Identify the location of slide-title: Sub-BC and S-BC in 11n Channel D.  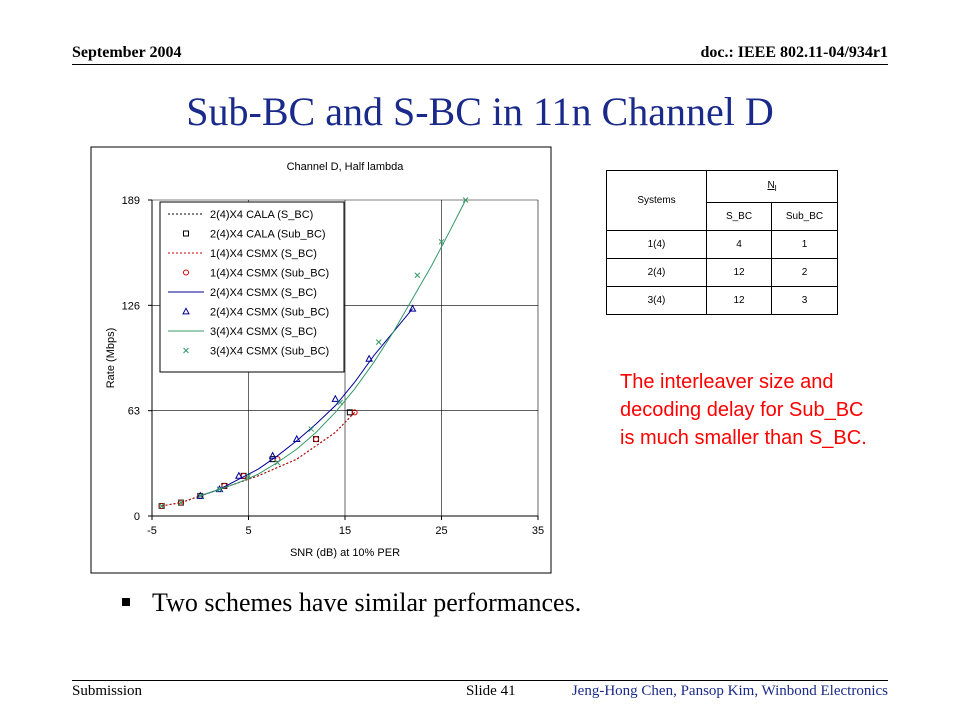
(480, 111).